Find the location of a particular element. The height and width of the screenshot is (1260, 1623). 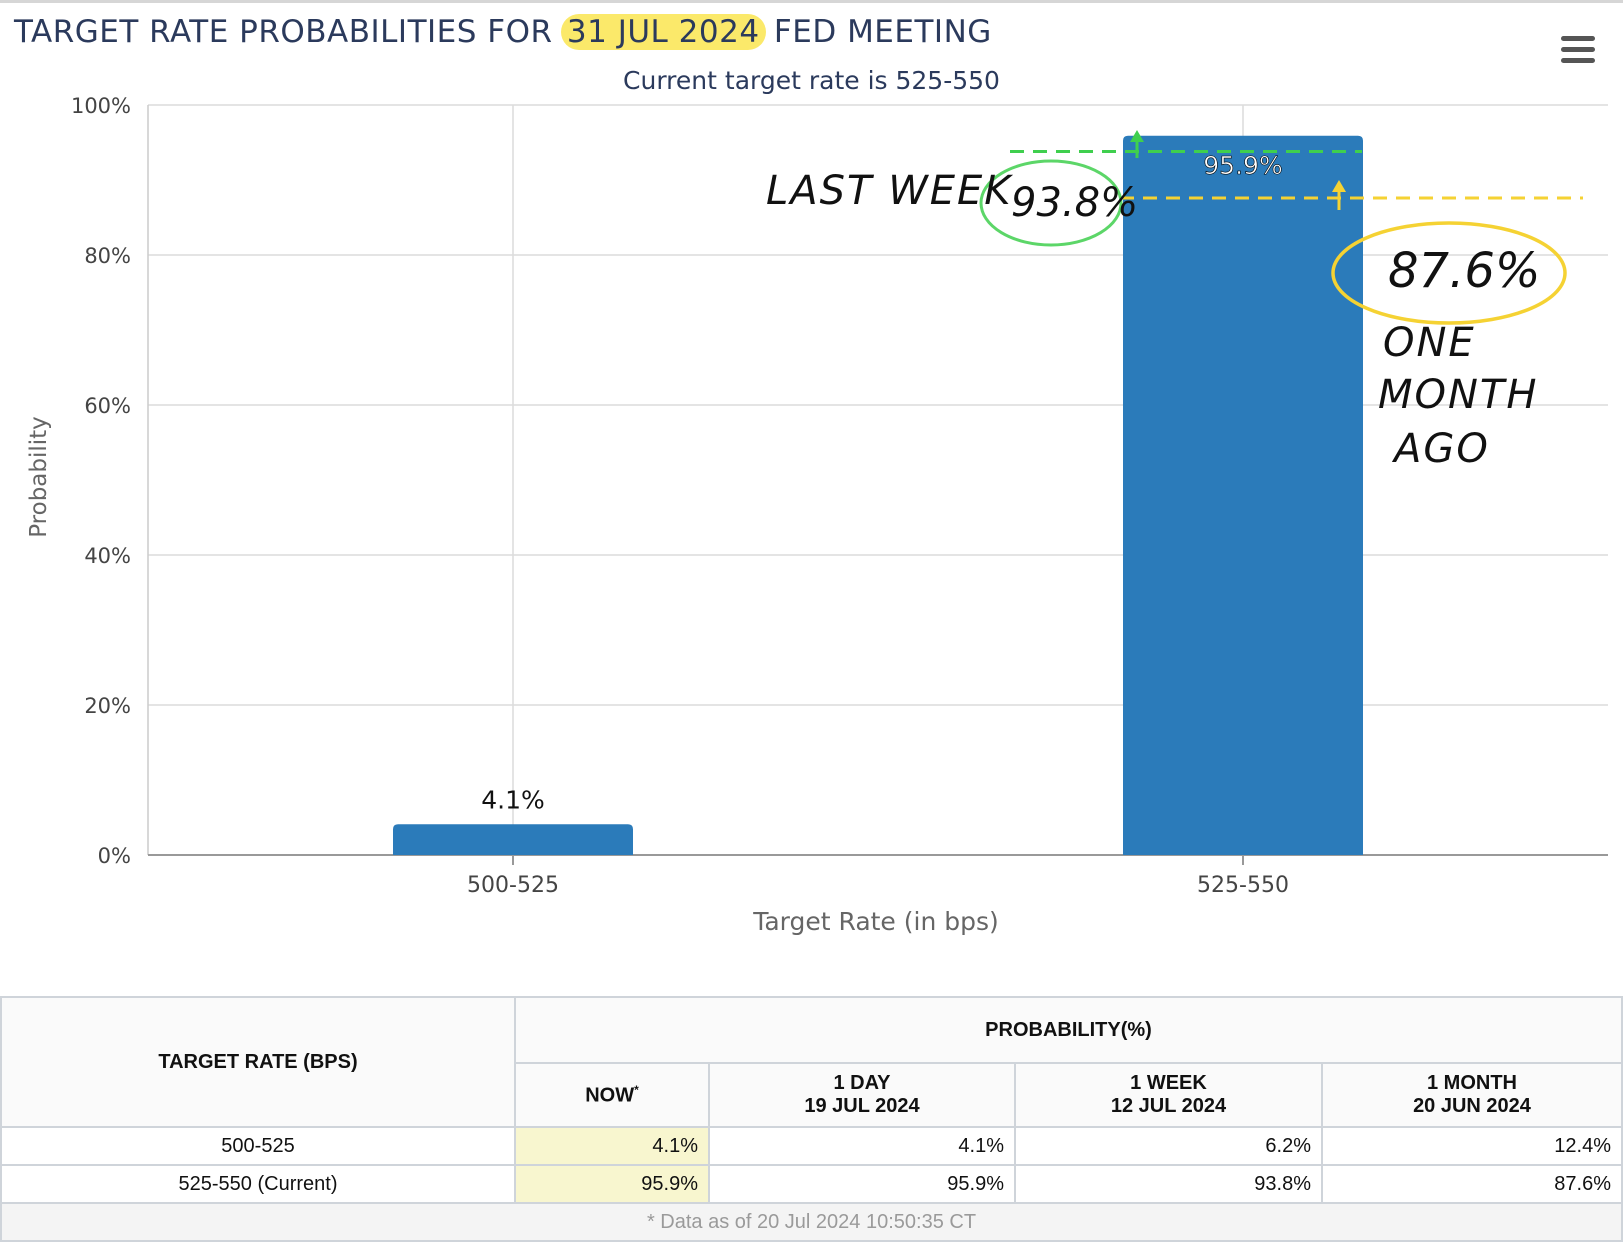

column-1-month-label: 1 MONTH is located at coordinates (1472, 1083).